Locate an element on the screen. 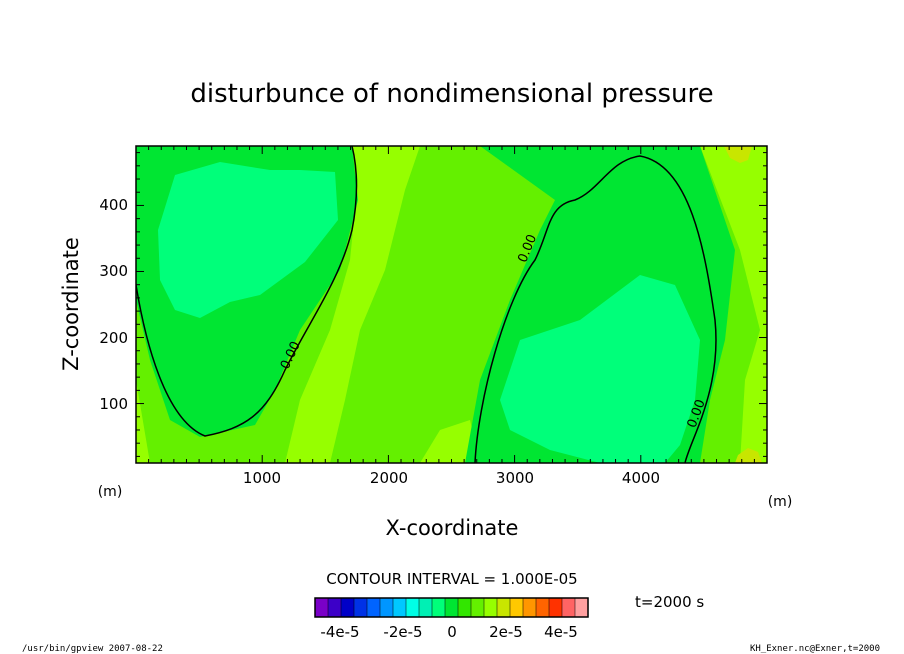 The height and width of the screenshot is (654, 904). footer-left: /usr/bin/gpview 2007-08-22 is located at coordinates (92, 649).